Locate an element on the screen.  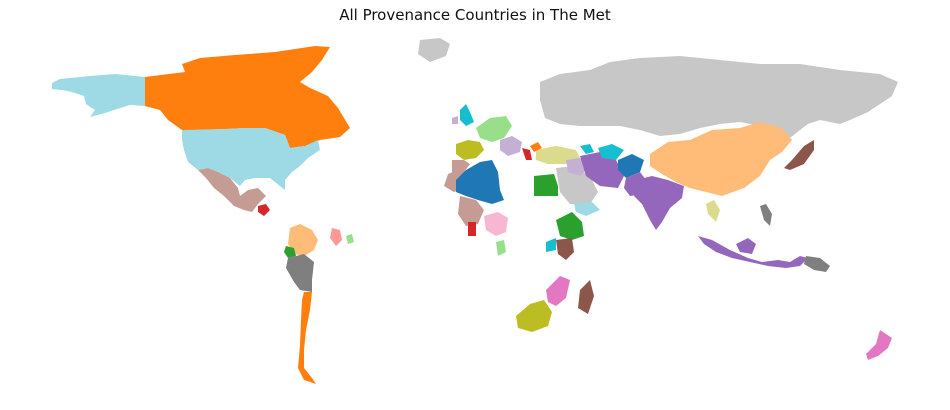
region-united-states is located at coordinates (251, 159).